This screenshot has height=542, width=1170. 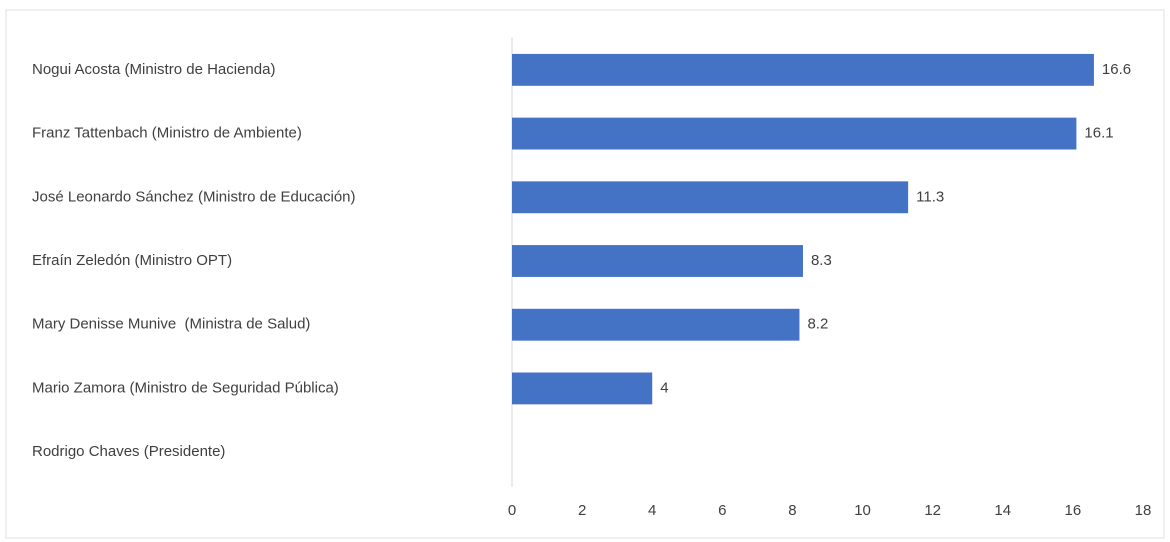 What do you see at coordinates (167, 133) in the screenshot?
I see `y-tick-label: Franz Tattenbach (Ministro de Ambiente)` at bounding box center [167, 133].